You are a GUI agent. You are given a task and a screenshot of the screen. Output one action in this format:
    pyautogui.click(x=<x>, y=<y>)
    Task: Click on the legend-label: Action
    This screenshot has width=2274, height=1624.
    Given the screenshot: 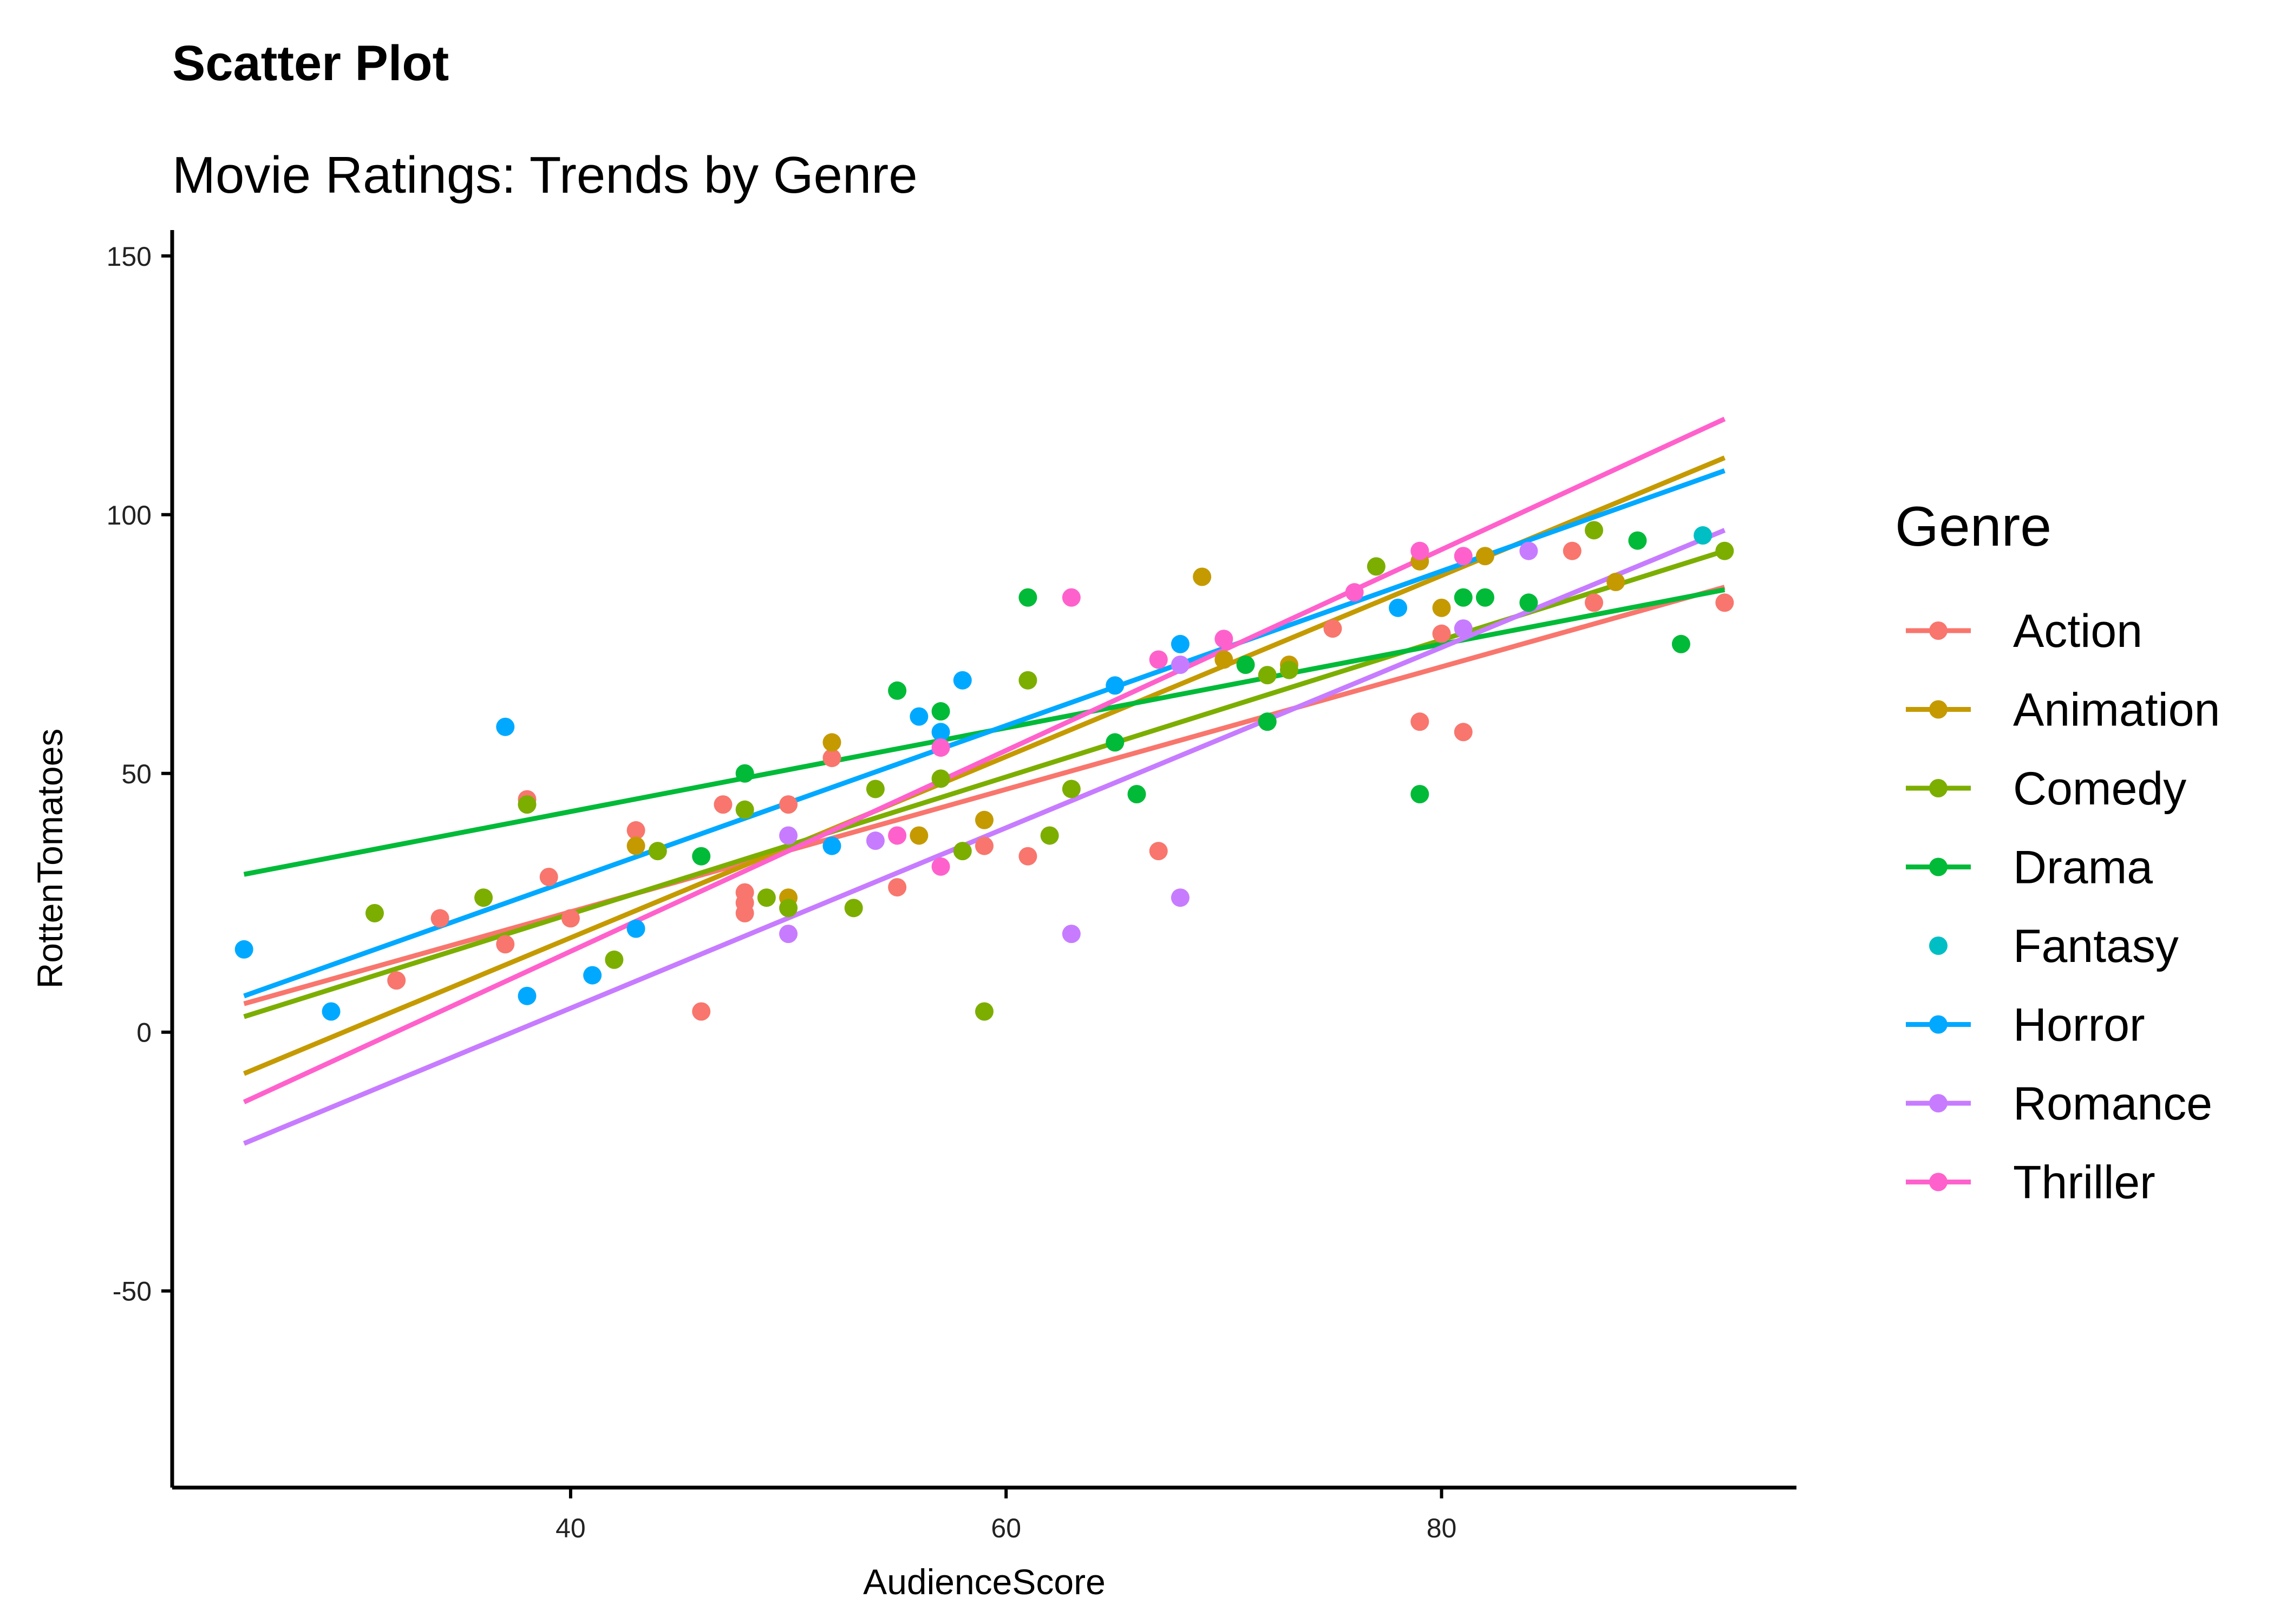 What is the action you would take?
    pyautogui.click(x=2078, y=631)
    